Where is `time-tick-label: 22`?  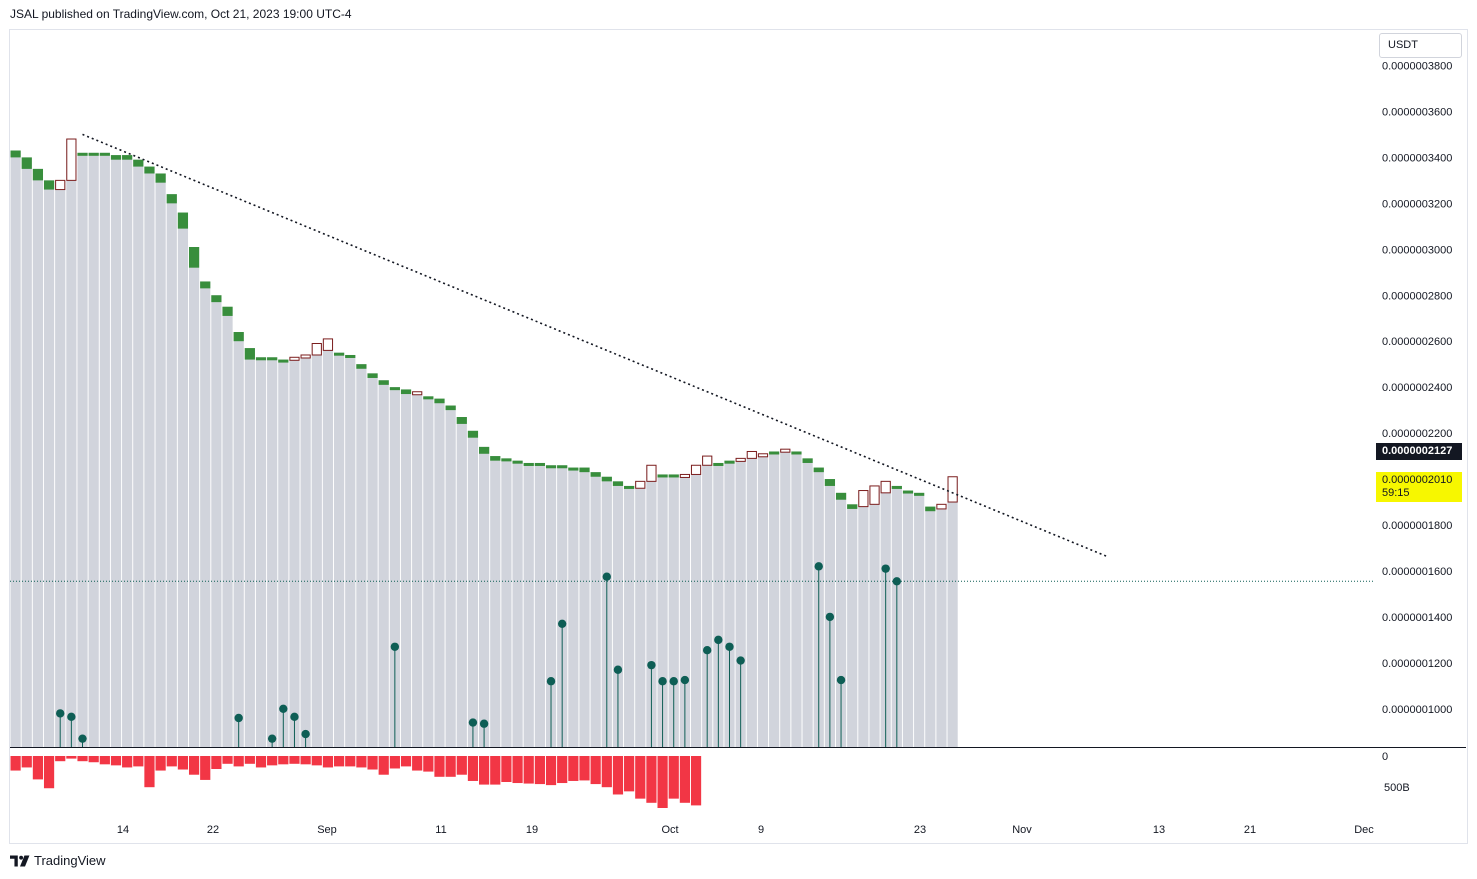
time-tick-label: 22 is located at coordinates (213, 830).